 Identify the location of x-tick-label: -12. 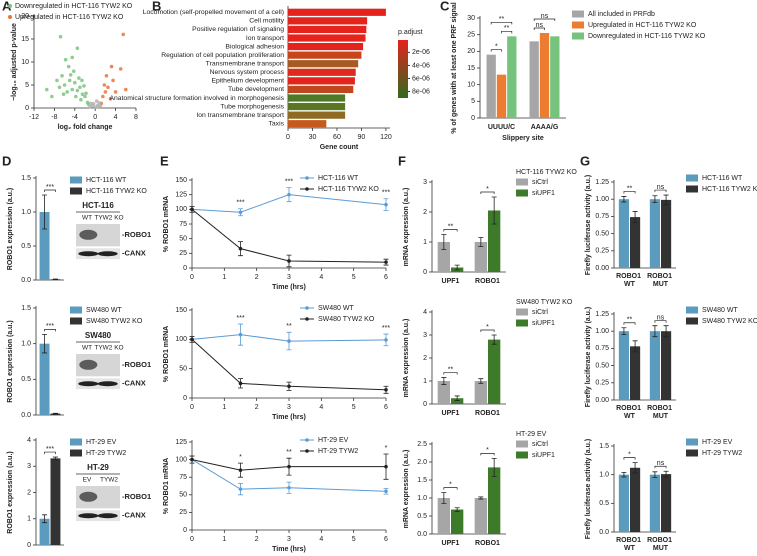
(34, 117).